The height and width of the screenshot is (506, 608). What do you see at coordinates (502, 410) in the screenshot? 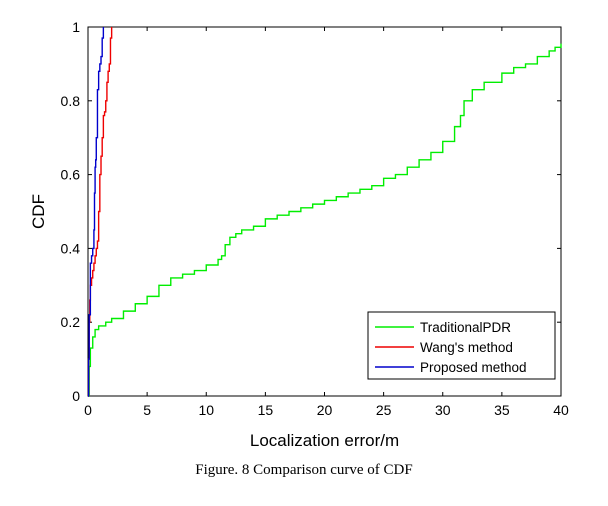
I see `x-tick-label: 35` at bounding box center [502, 410].